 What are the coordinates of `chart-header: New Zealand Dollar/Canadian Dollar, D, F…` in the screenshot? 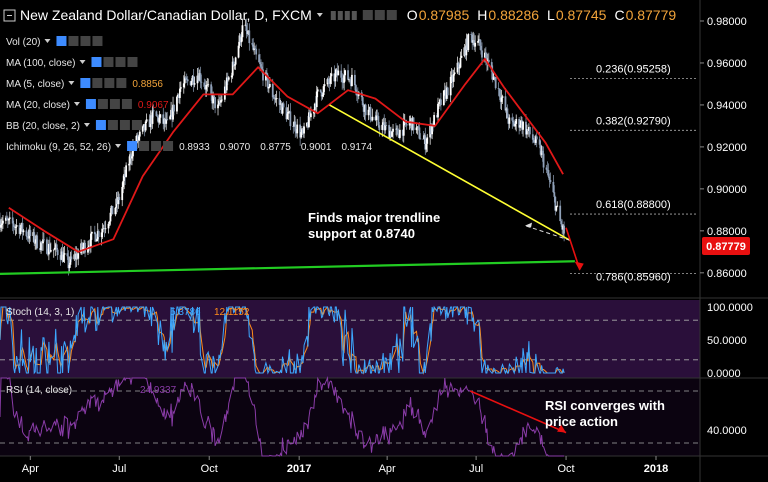 It's located at (339, 15).